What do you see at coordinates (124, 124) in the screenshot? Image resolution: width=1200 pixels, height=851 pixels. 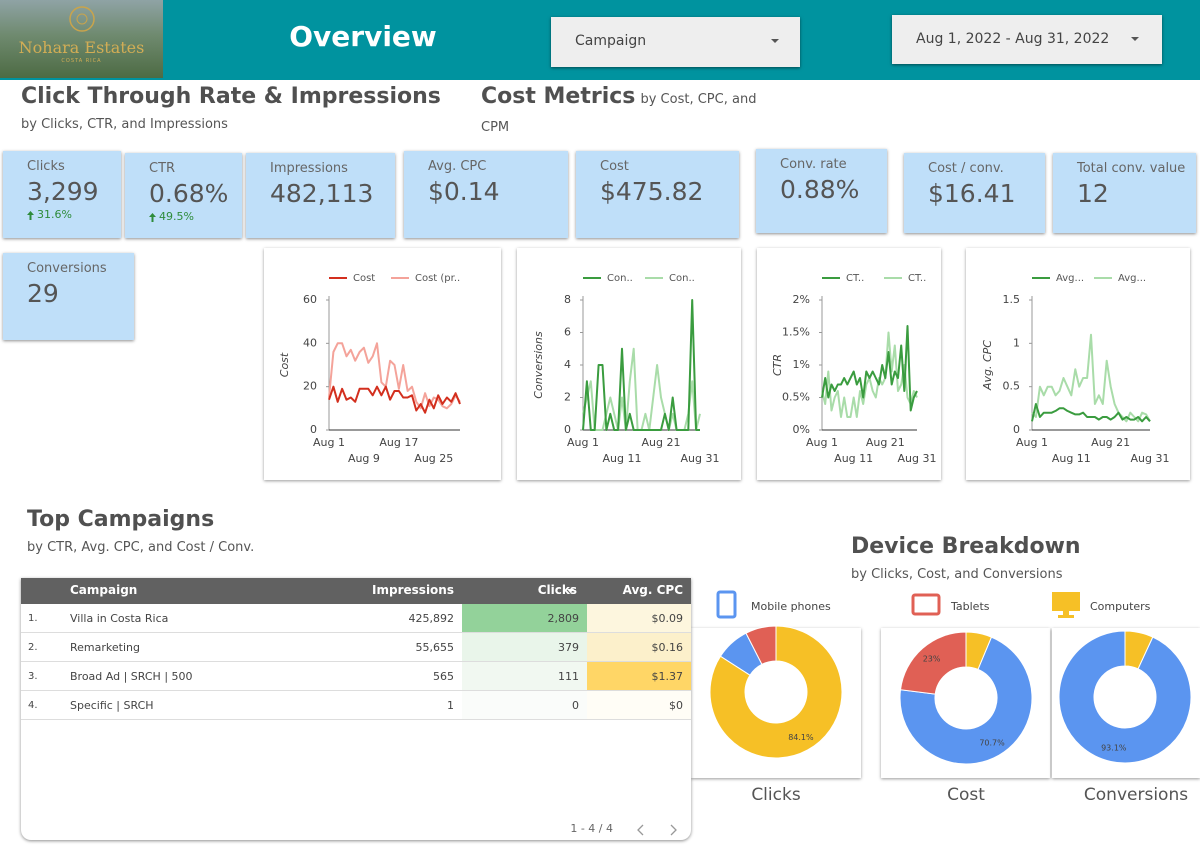 I see `section-subtitle: by Clicks, CTR, and Impressions` at bounding box center [124, 124].